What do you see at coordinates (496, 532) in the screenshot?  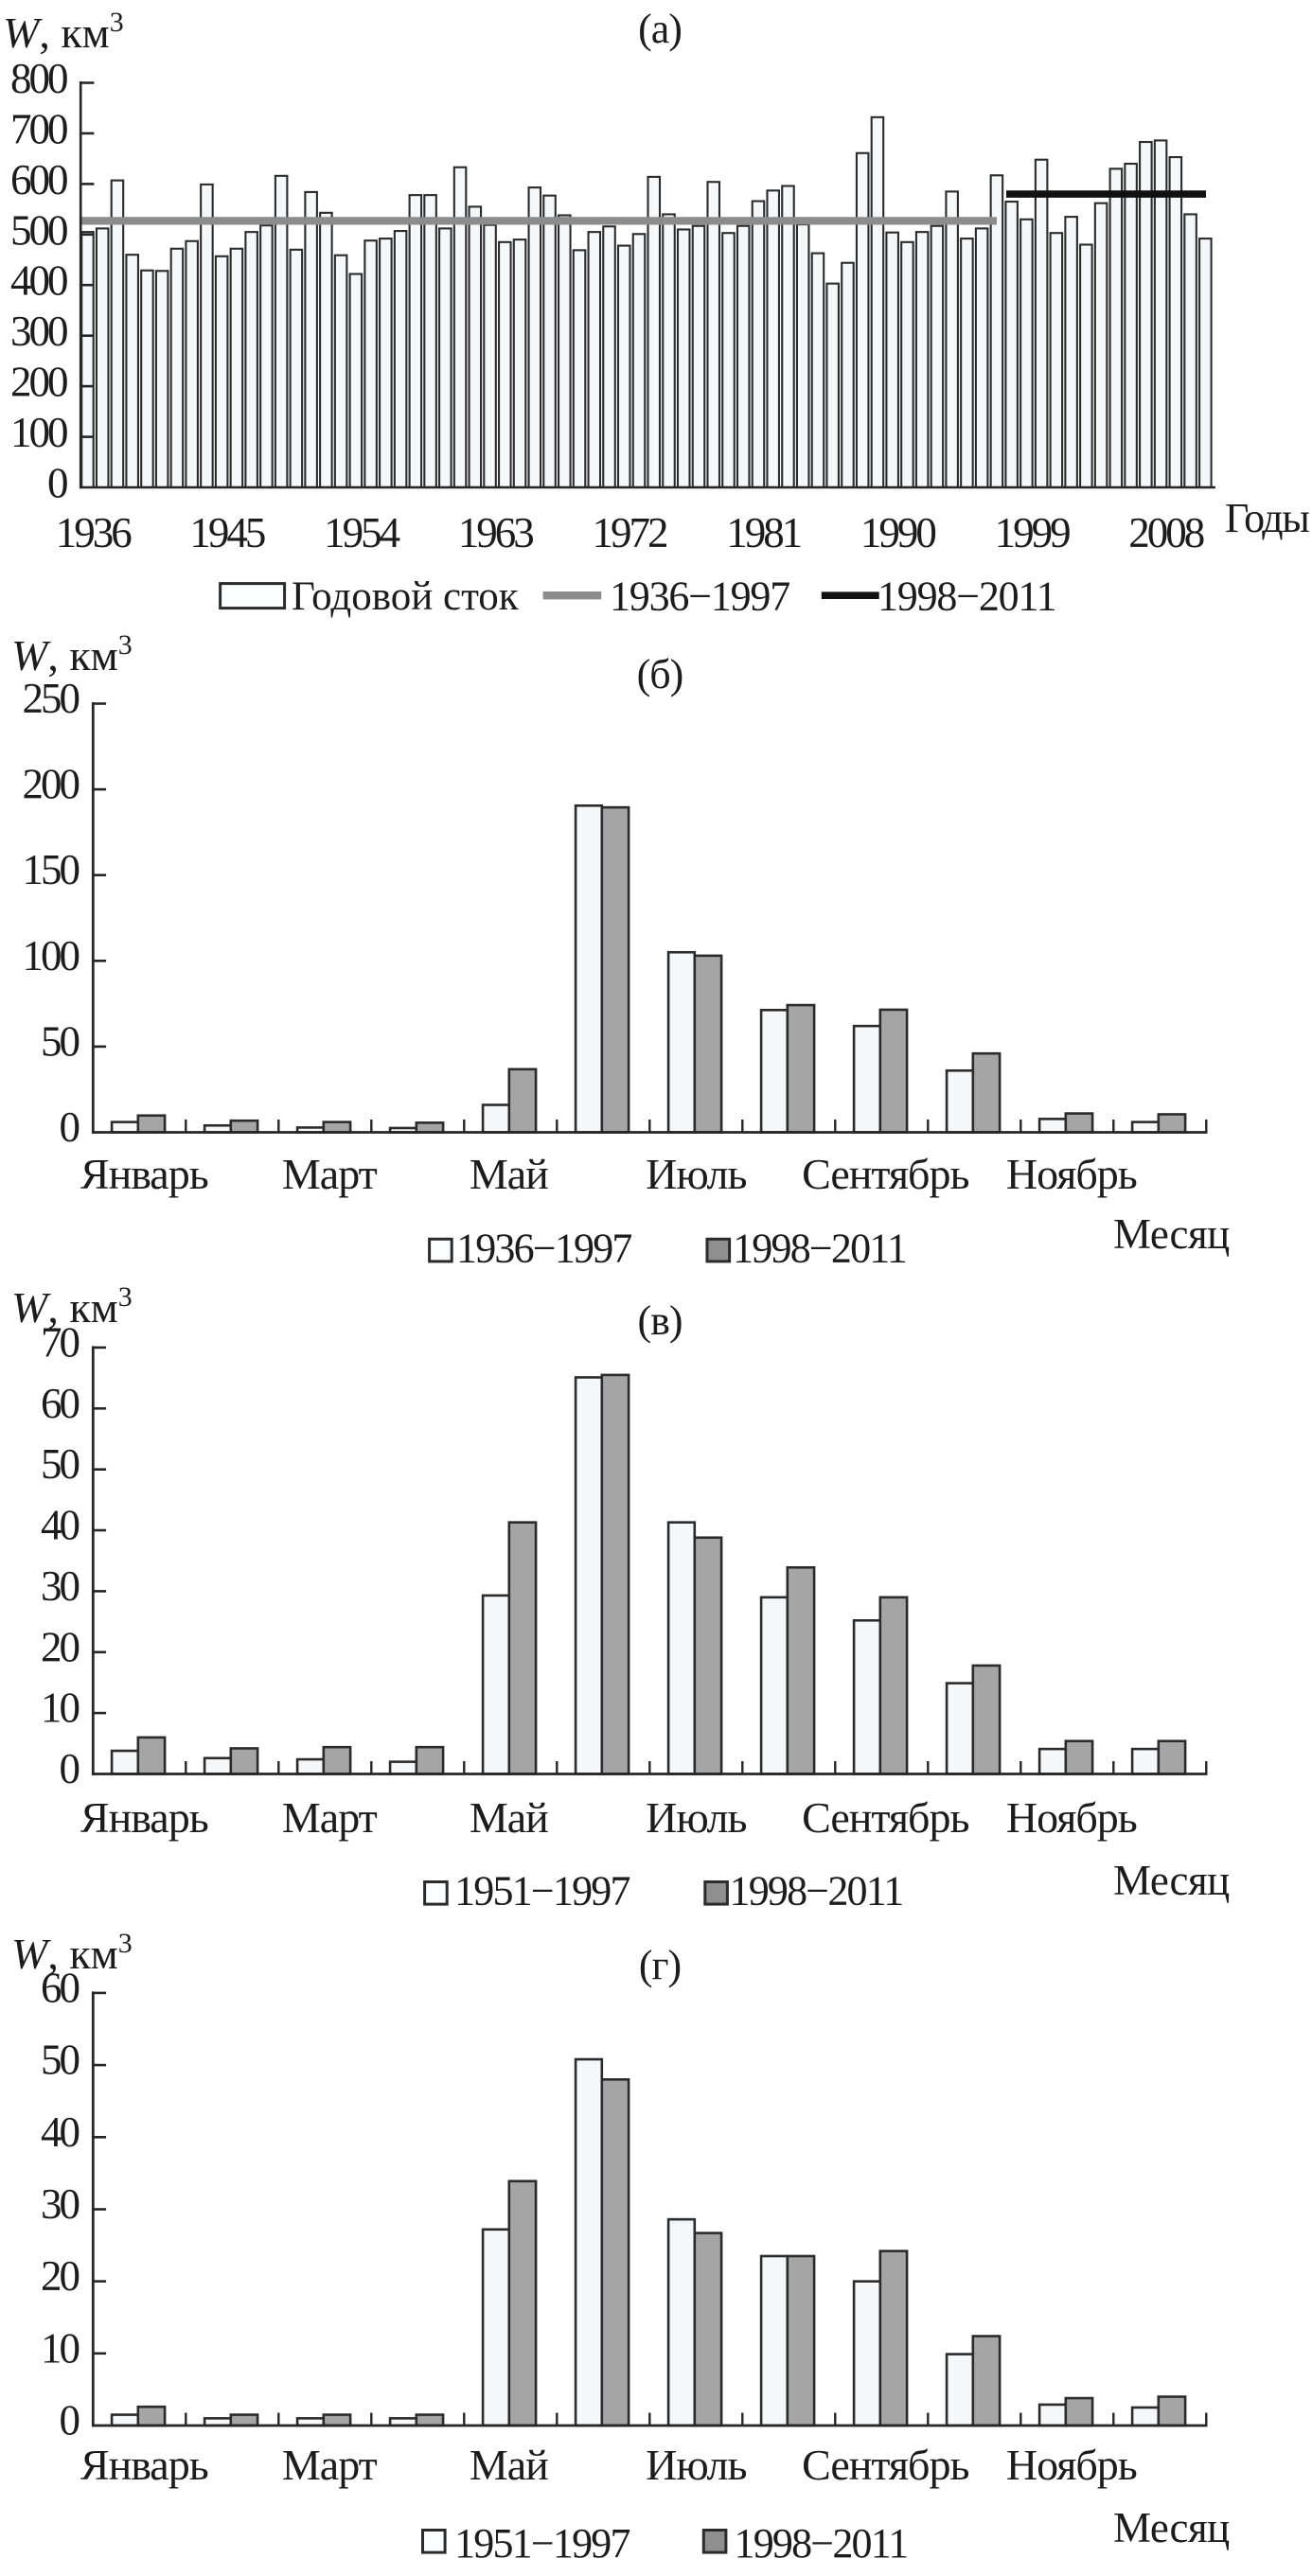 I see `svg-text: 1963` at bounding box center [496, 532].